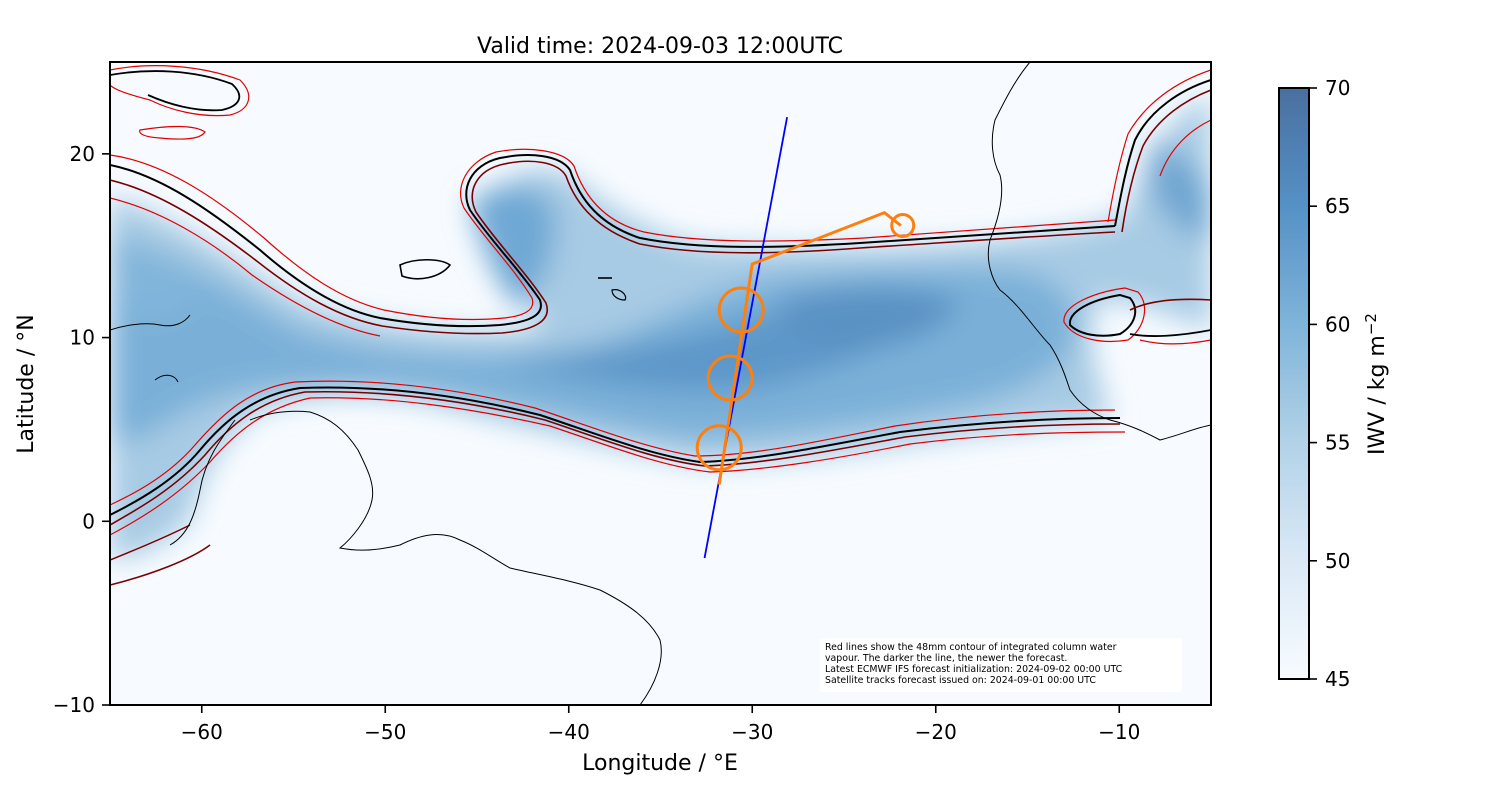 The height and width of the screenshot is (800, 1500). Describe the element at coordinates (1337, 561) in the screenshot. I see `colorbar-tick-label: 50` at that location.